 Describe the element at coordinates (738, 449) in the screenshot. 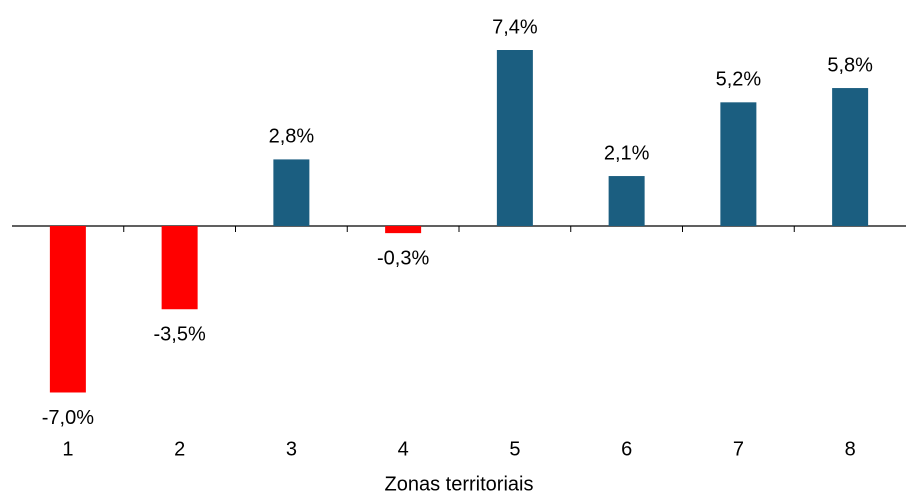

I see `x-tick-label: 7` at that location.